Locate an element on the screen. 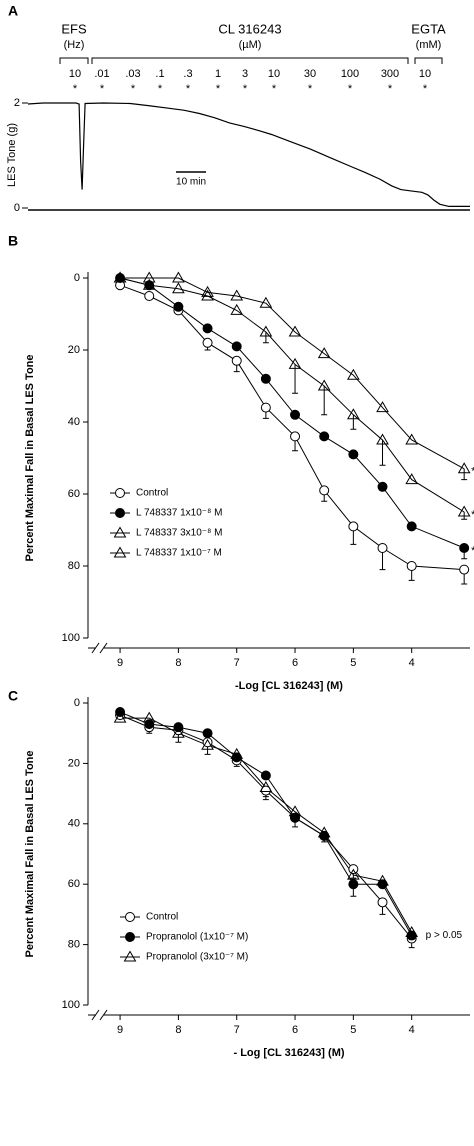  series-line is located at coordinates (292, 373).